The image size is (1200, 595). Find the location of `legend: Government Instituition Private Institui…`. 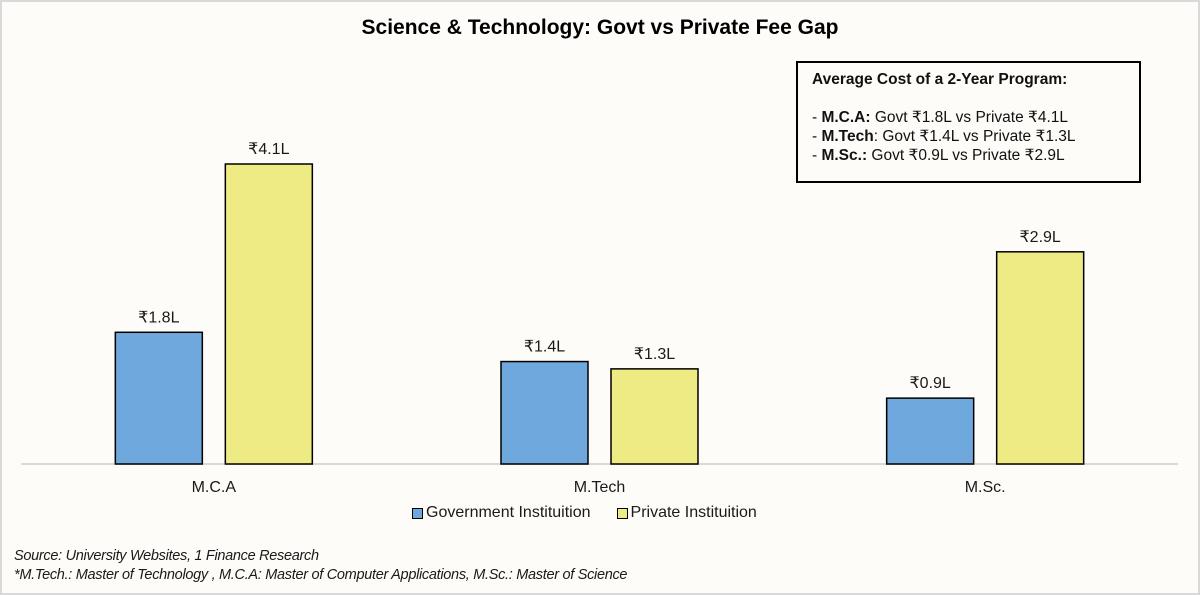

legend: Government Instituition Private Institui… is located at coordinates (584, 513).